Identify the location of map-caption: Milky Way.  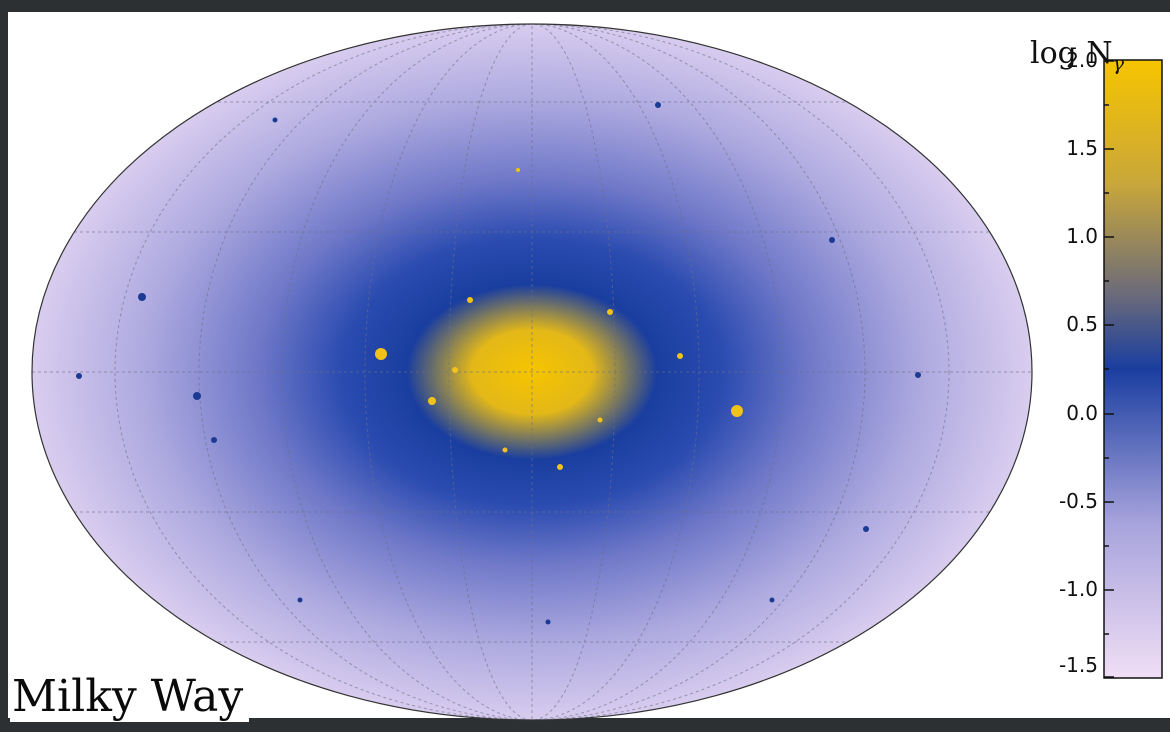
(130, 697).